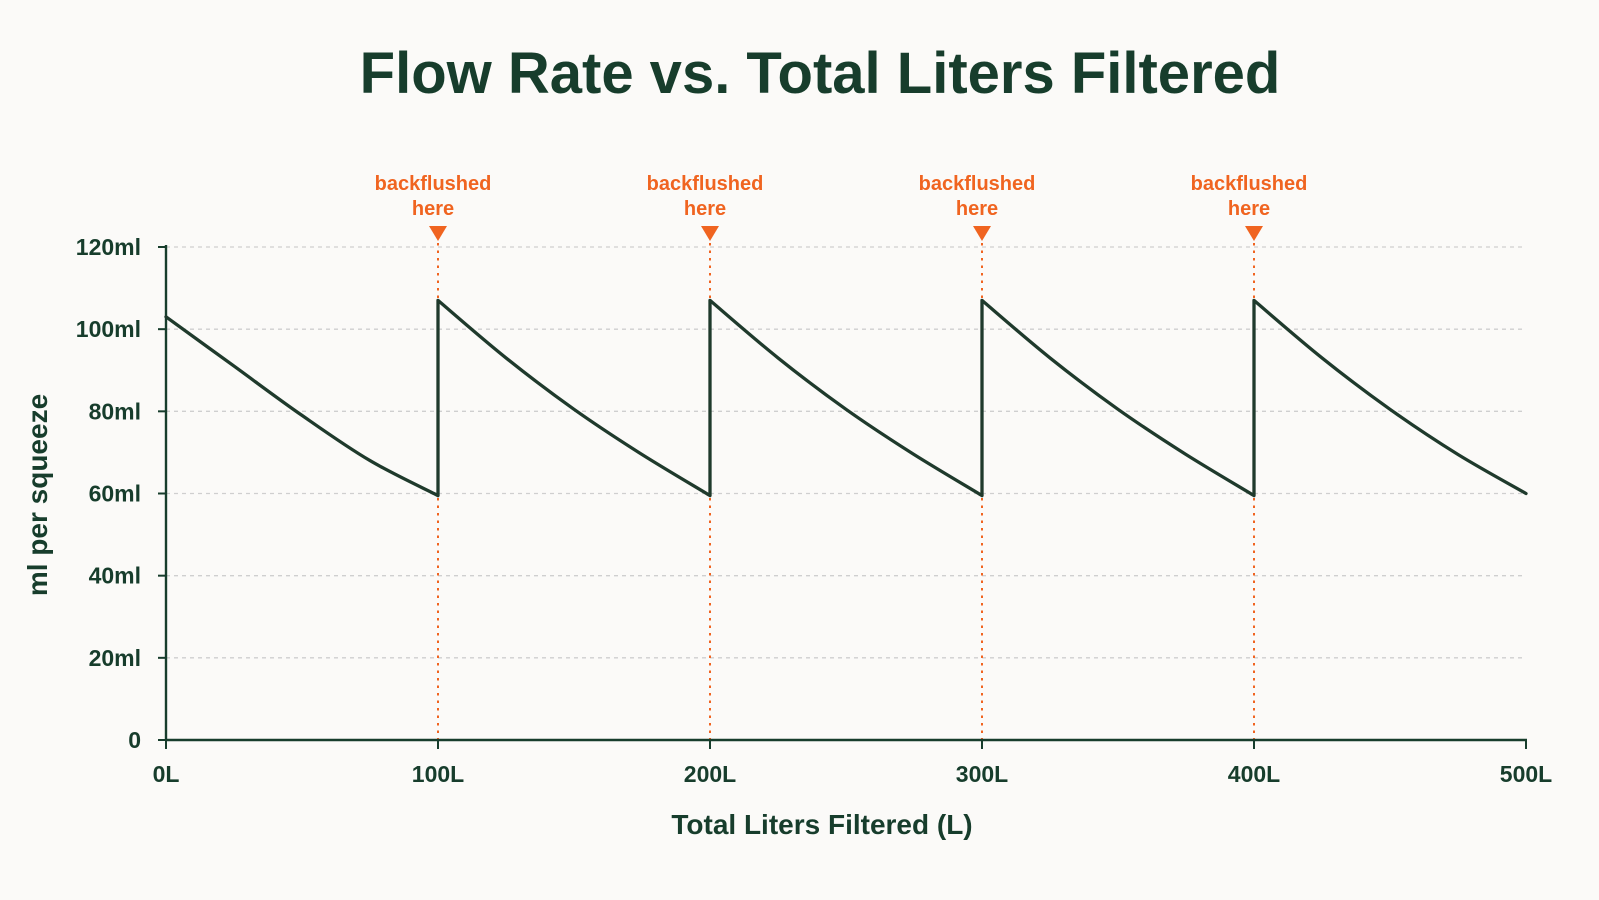 The image size is (1599, 900). I want to click on y-tick-label-40: 40ml, so click(115, 576).